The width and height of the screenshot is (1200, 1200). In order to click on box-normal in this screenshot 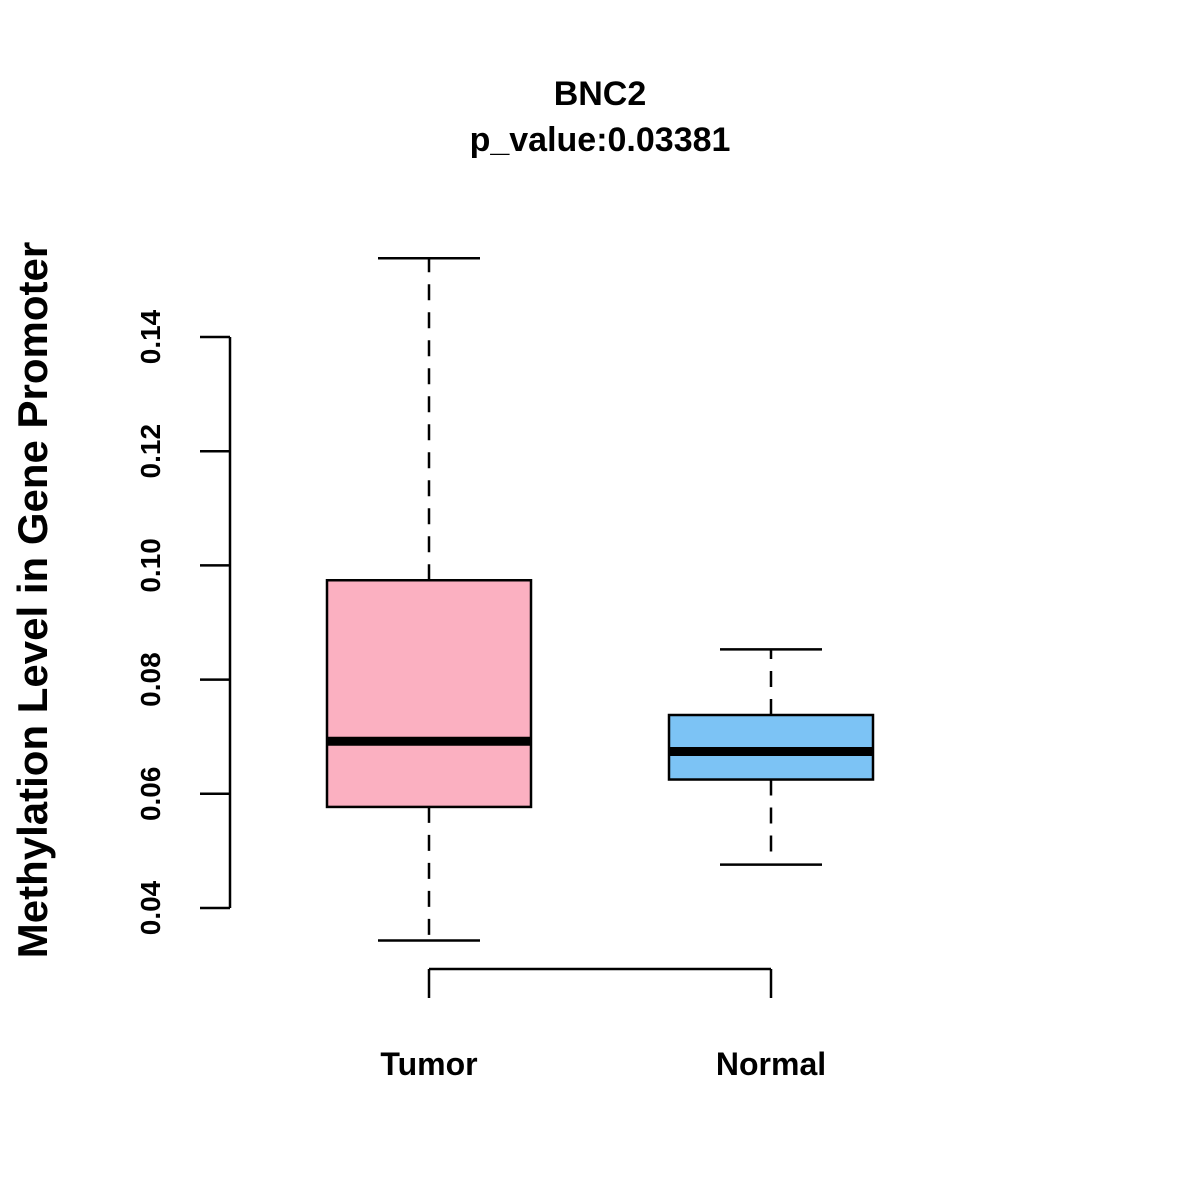, I will do `click(771, 757)`.